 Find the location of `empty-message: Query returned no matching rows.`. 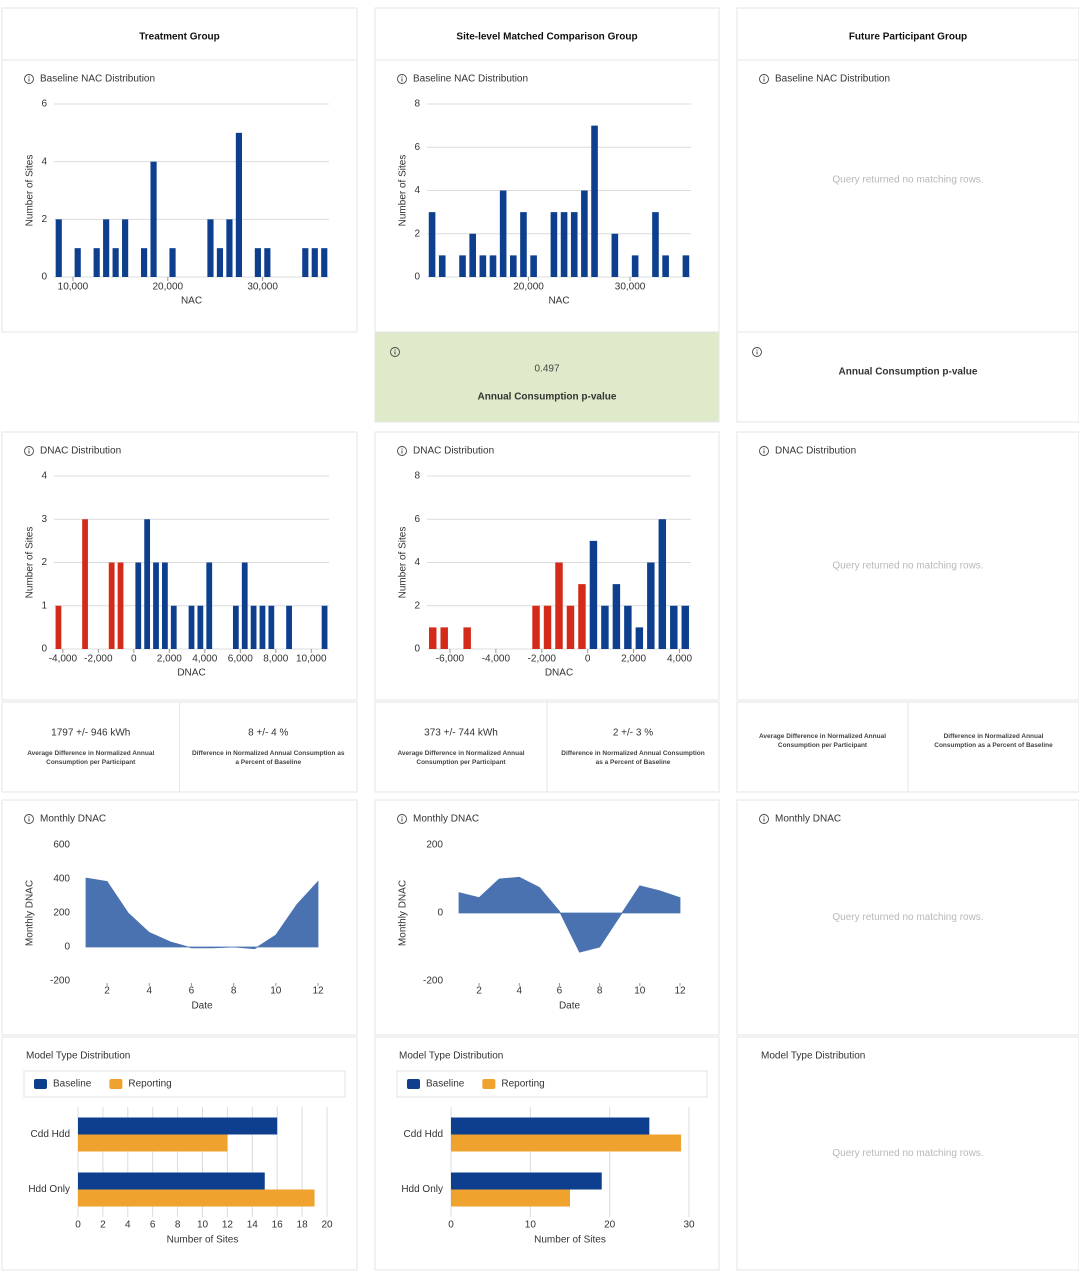

empty-message: Query returned no matching rows. is located at coordinates (907, 917).